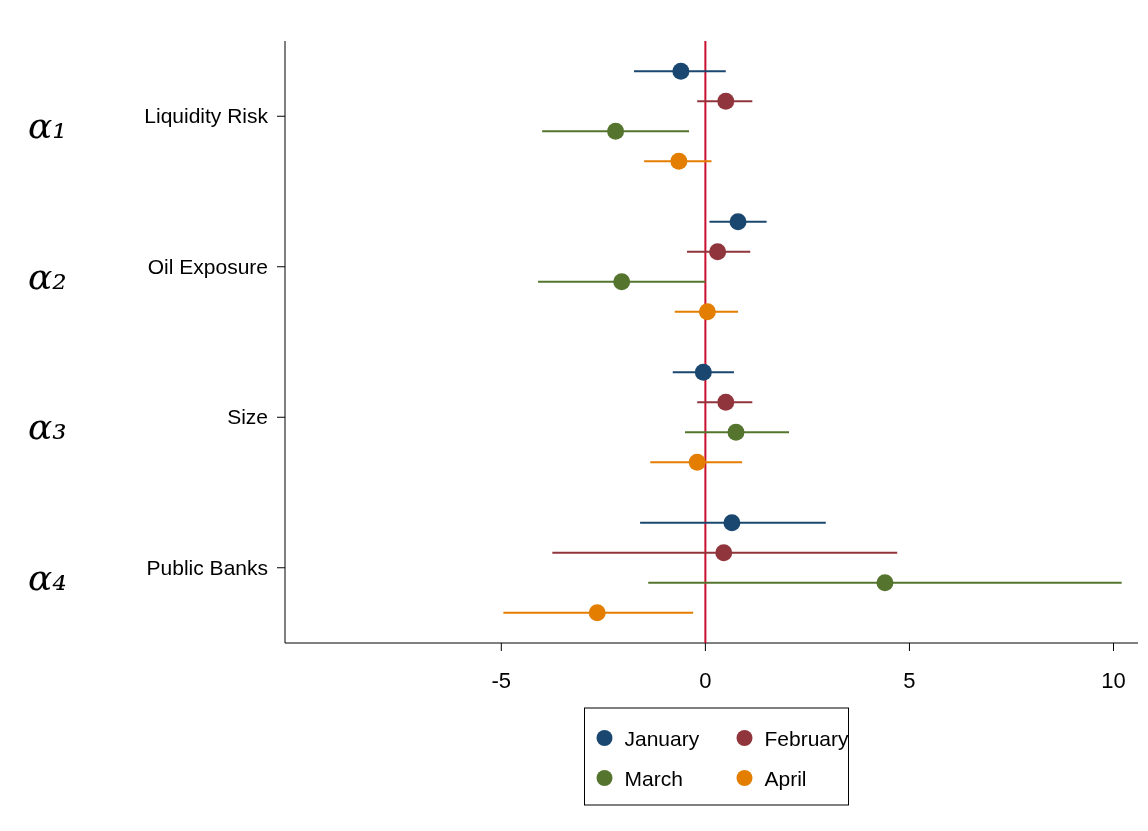 This screenshot has height=831, width=1148. I want to click on text: α₃, so click(47, 427).